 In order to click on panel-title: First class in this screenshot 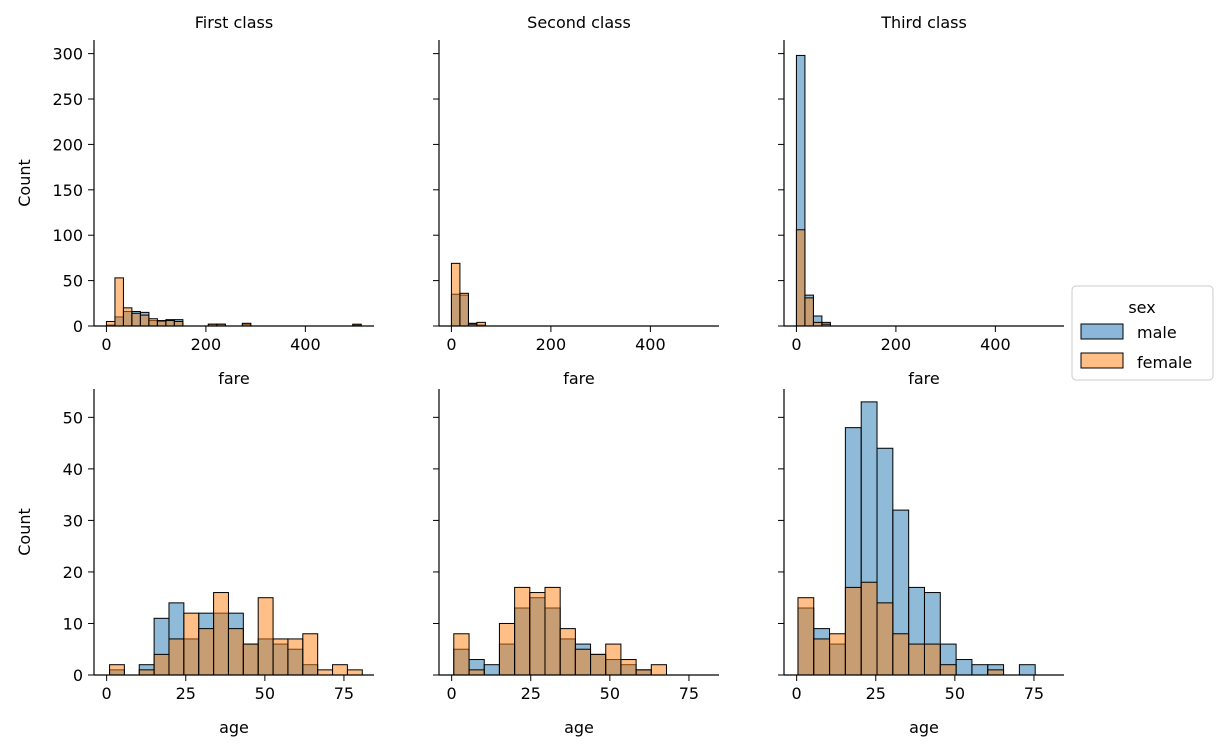, I will do `click(234, 22)`.